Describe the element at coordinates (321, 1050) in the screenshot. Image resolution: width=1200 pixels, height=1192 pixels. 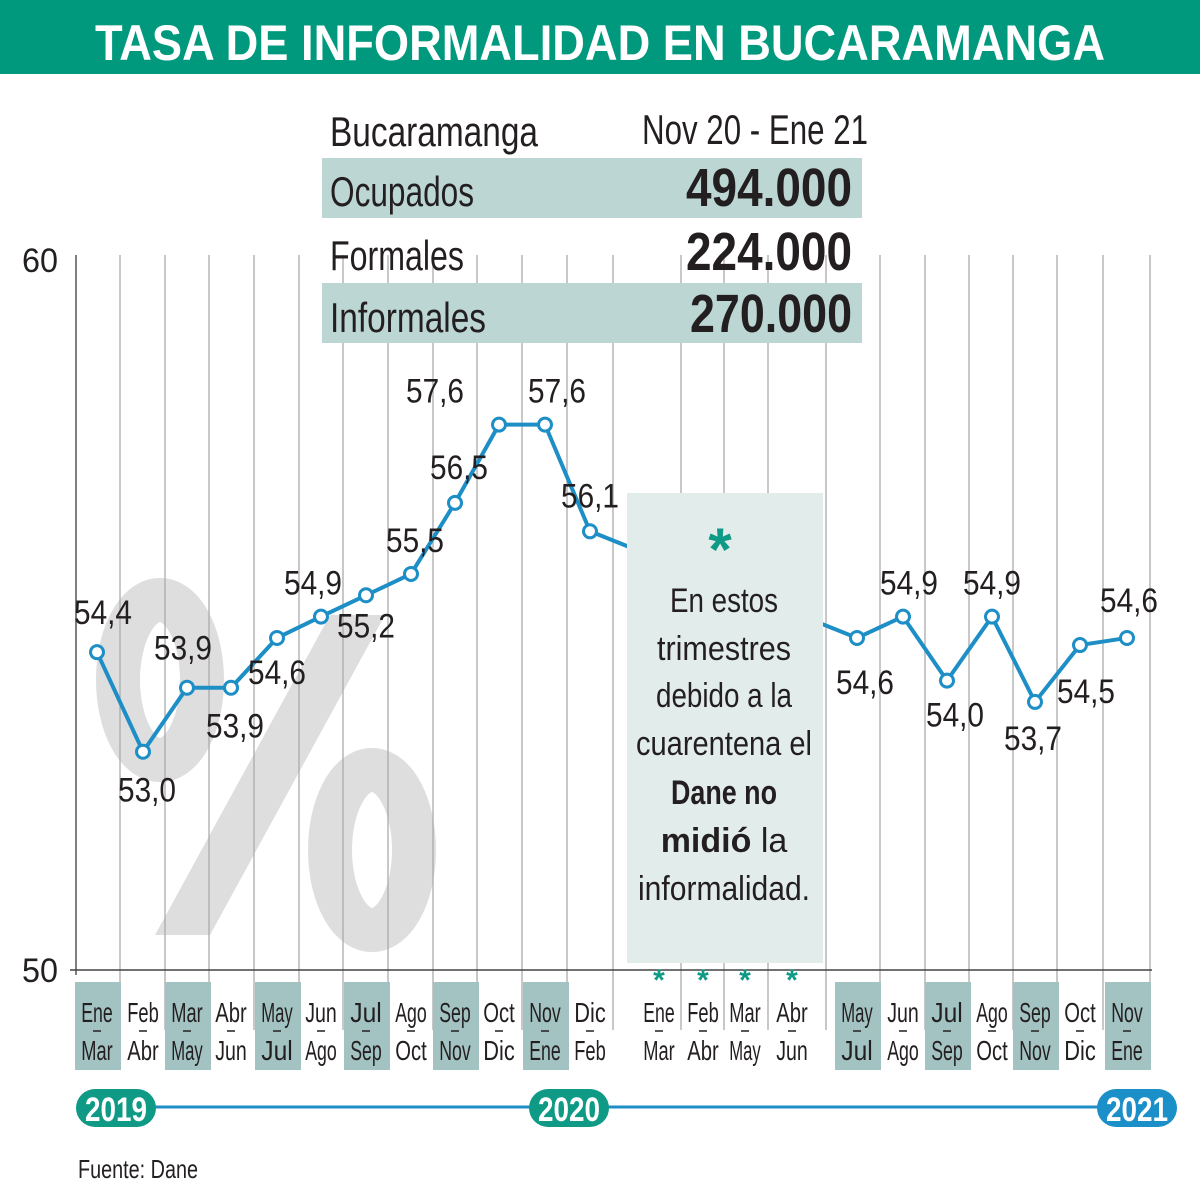
I see `x-tick-label-end: Ago` at that location.